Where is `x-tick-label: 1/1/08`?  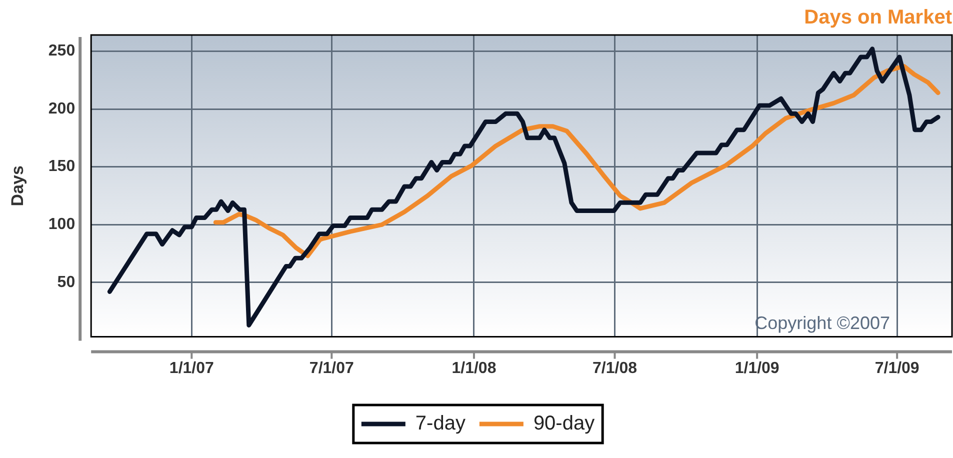
x-tick-label: 1/1/08 is located at coordinates (474, 368).